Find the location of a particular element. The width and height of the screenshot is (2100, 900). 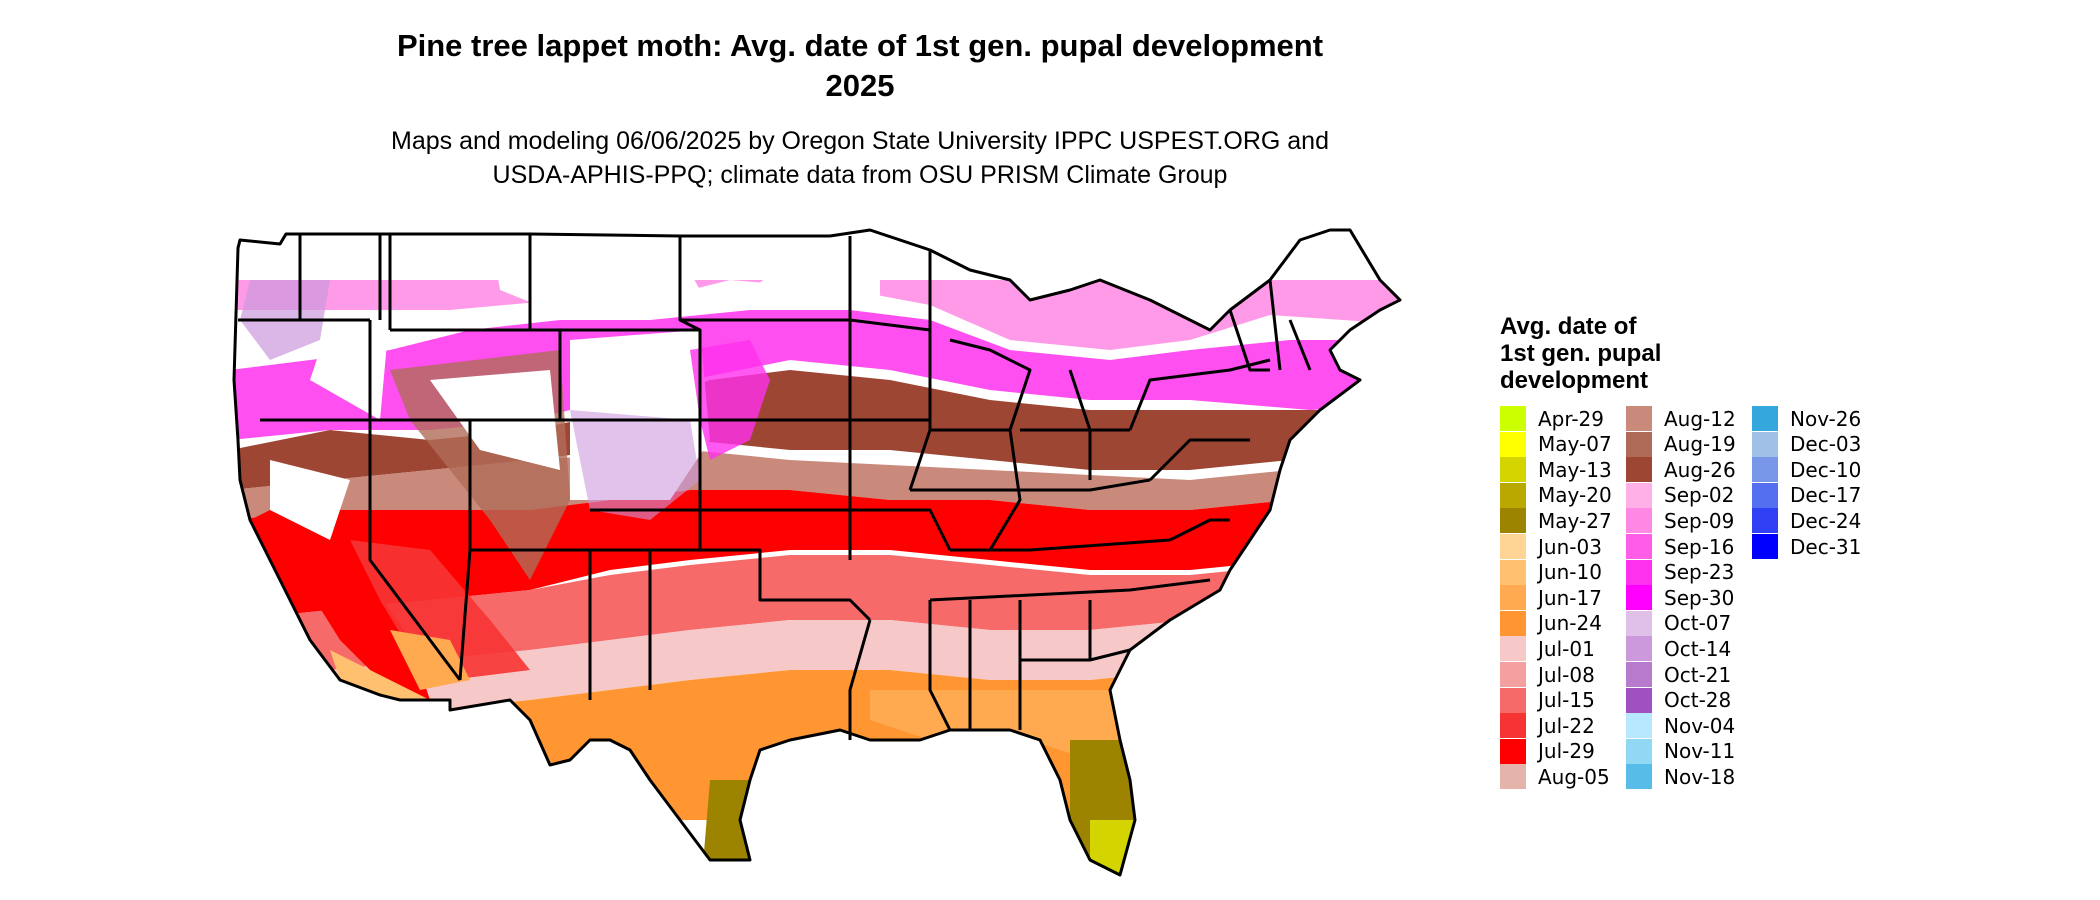

legend-item: Oct-14 is located at coordinates (1679, 649).